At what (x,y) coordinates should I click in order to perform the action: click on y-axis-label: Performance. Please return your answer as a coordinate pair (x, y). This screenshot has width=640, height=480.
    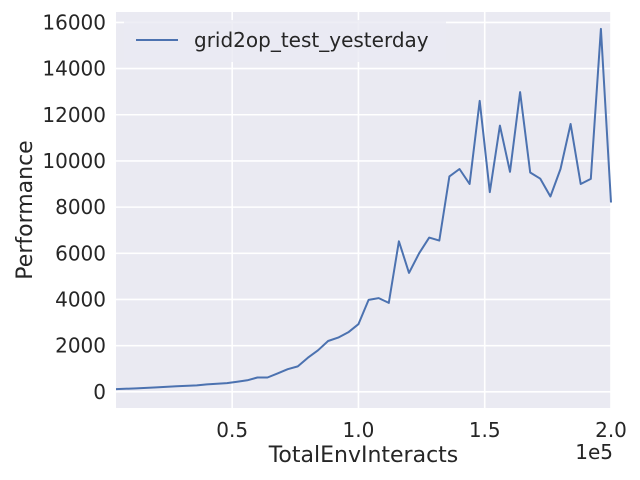
    Looking at the image, I should click on (25, 209).